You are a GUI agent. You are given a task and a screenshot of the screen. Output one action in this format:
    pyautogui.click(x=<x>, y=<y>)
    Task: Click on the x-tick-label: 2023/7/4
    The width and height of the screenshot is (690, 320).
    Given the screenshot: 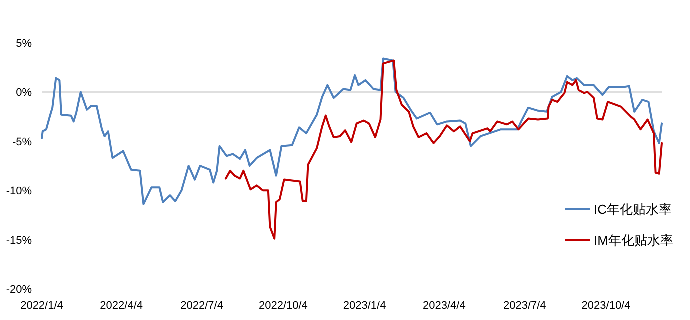 What is the action you would take?
    pyautogui.click(x=524, y=306)
    